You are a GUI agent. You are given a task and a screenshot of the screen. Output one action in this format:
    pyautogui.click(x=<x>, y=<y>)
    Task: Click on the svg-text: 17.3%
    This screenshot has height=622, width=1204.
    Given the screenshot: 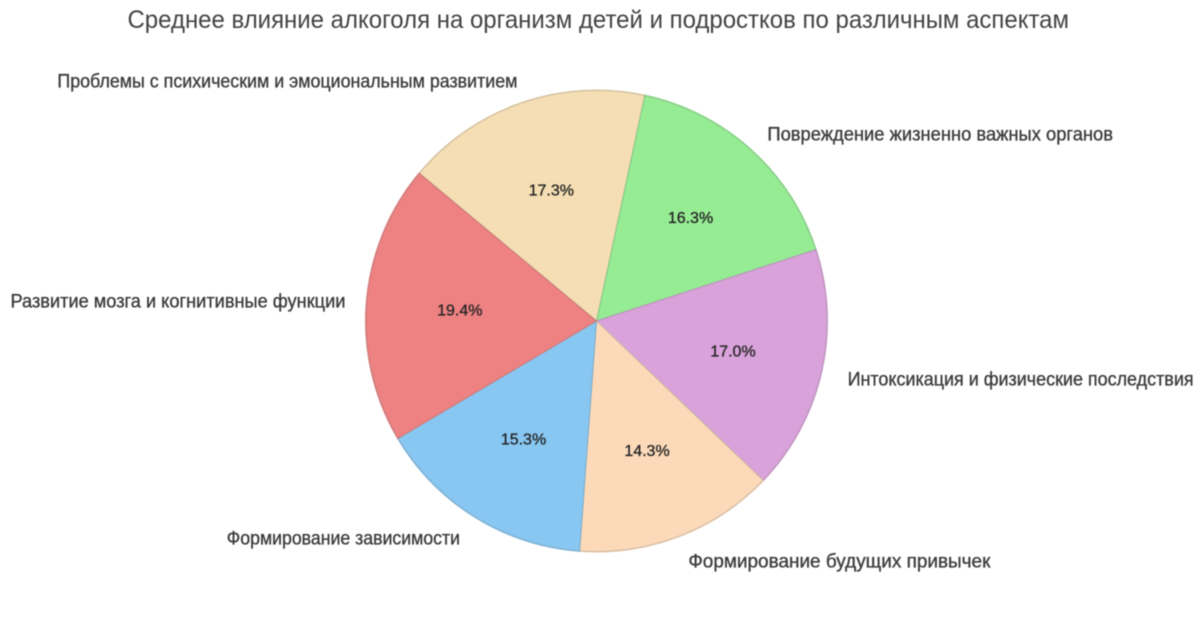 What is the action you would take?
    pyautogui.click(x=551, y=191)
    